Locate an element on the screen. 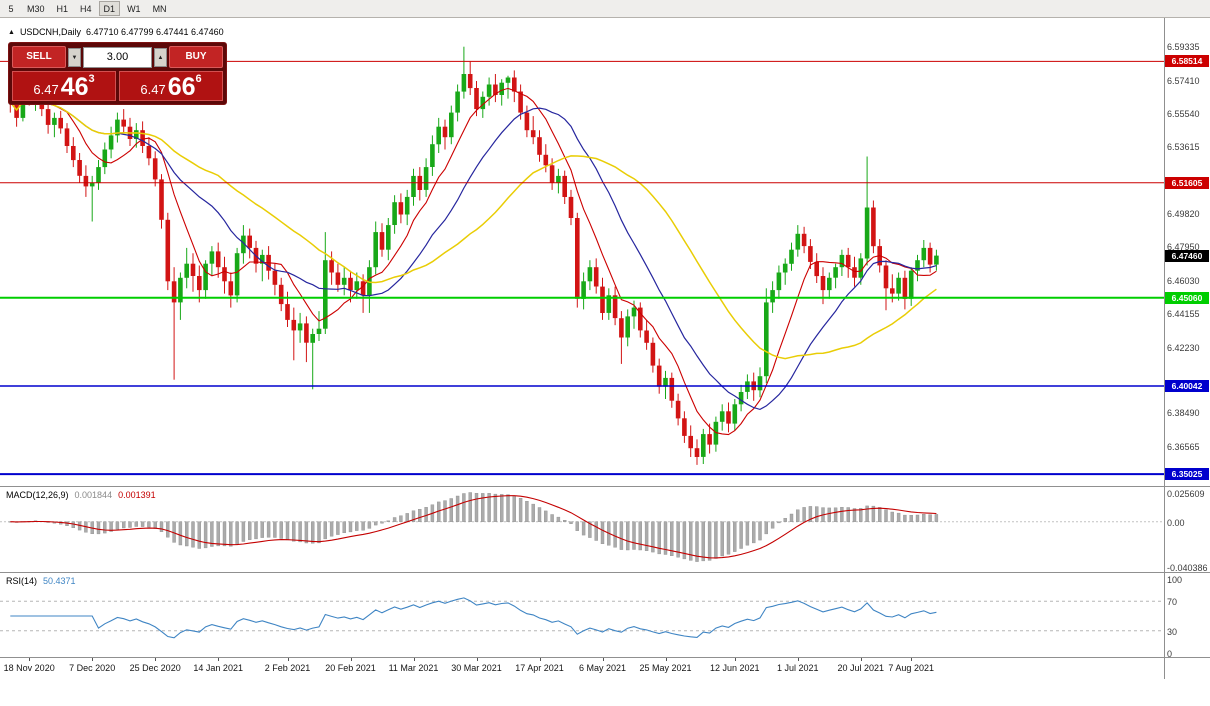  price-scale-label: 6.59335 is located at coordinates (1183, 46).